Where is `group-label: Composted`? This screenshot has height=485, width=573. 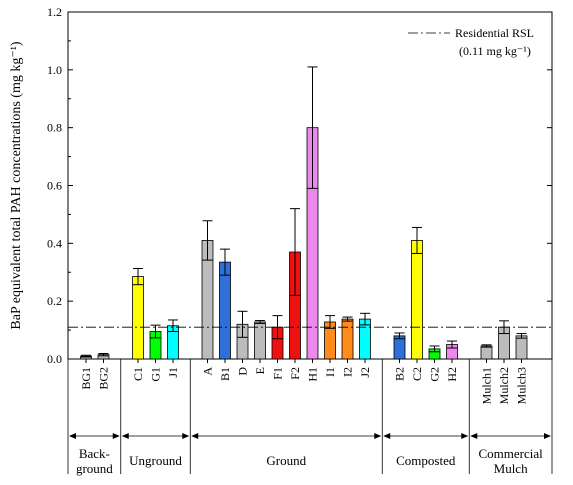 group-label: Composted is located at coordinates (426, 460).